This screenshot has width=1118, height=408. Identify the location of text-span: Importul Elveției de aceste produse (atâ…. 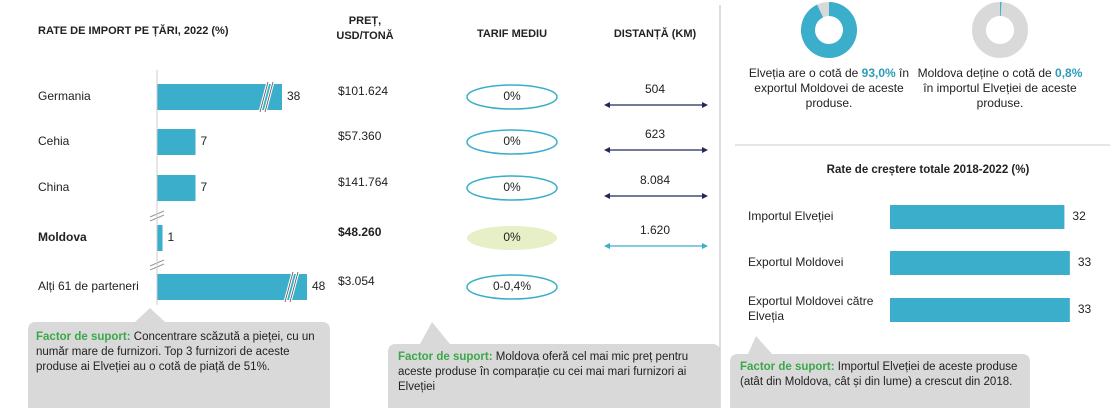
(879, 374).